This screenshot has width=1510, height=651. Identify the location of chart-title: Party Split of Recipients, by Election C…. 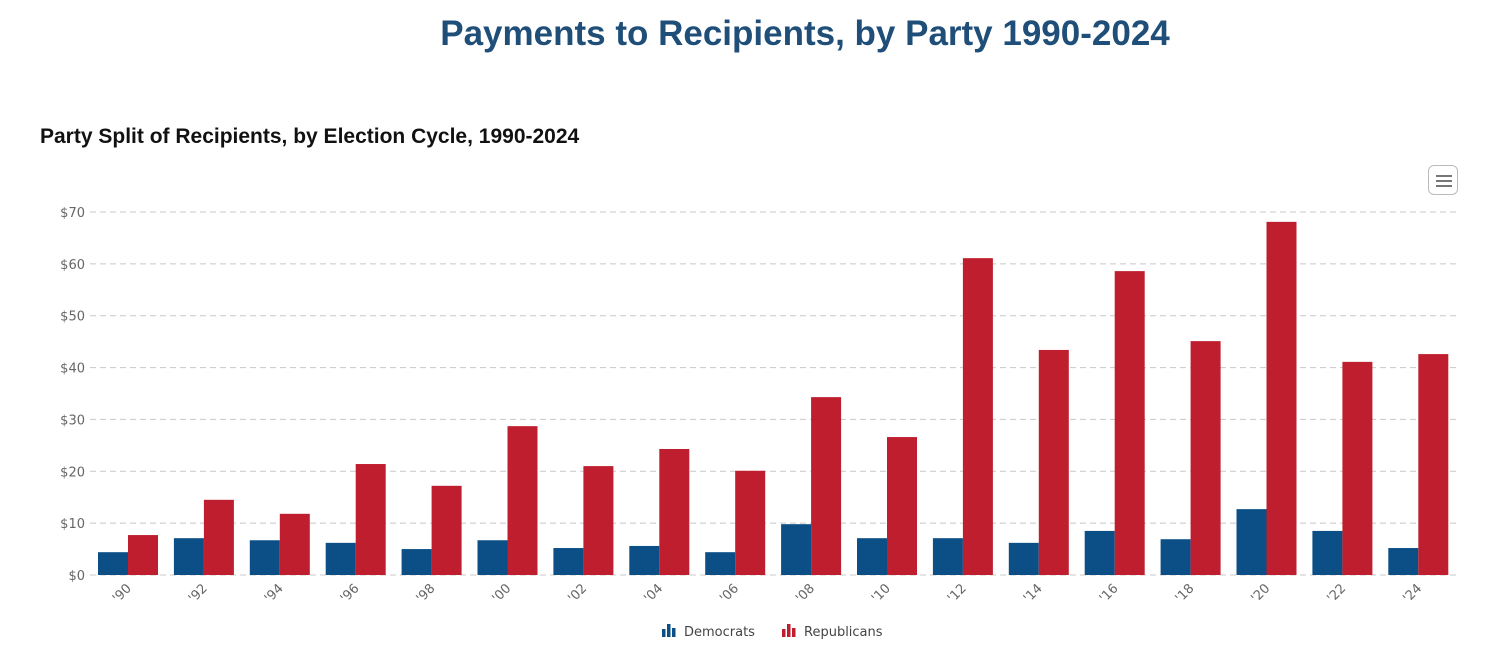
(310, 136).